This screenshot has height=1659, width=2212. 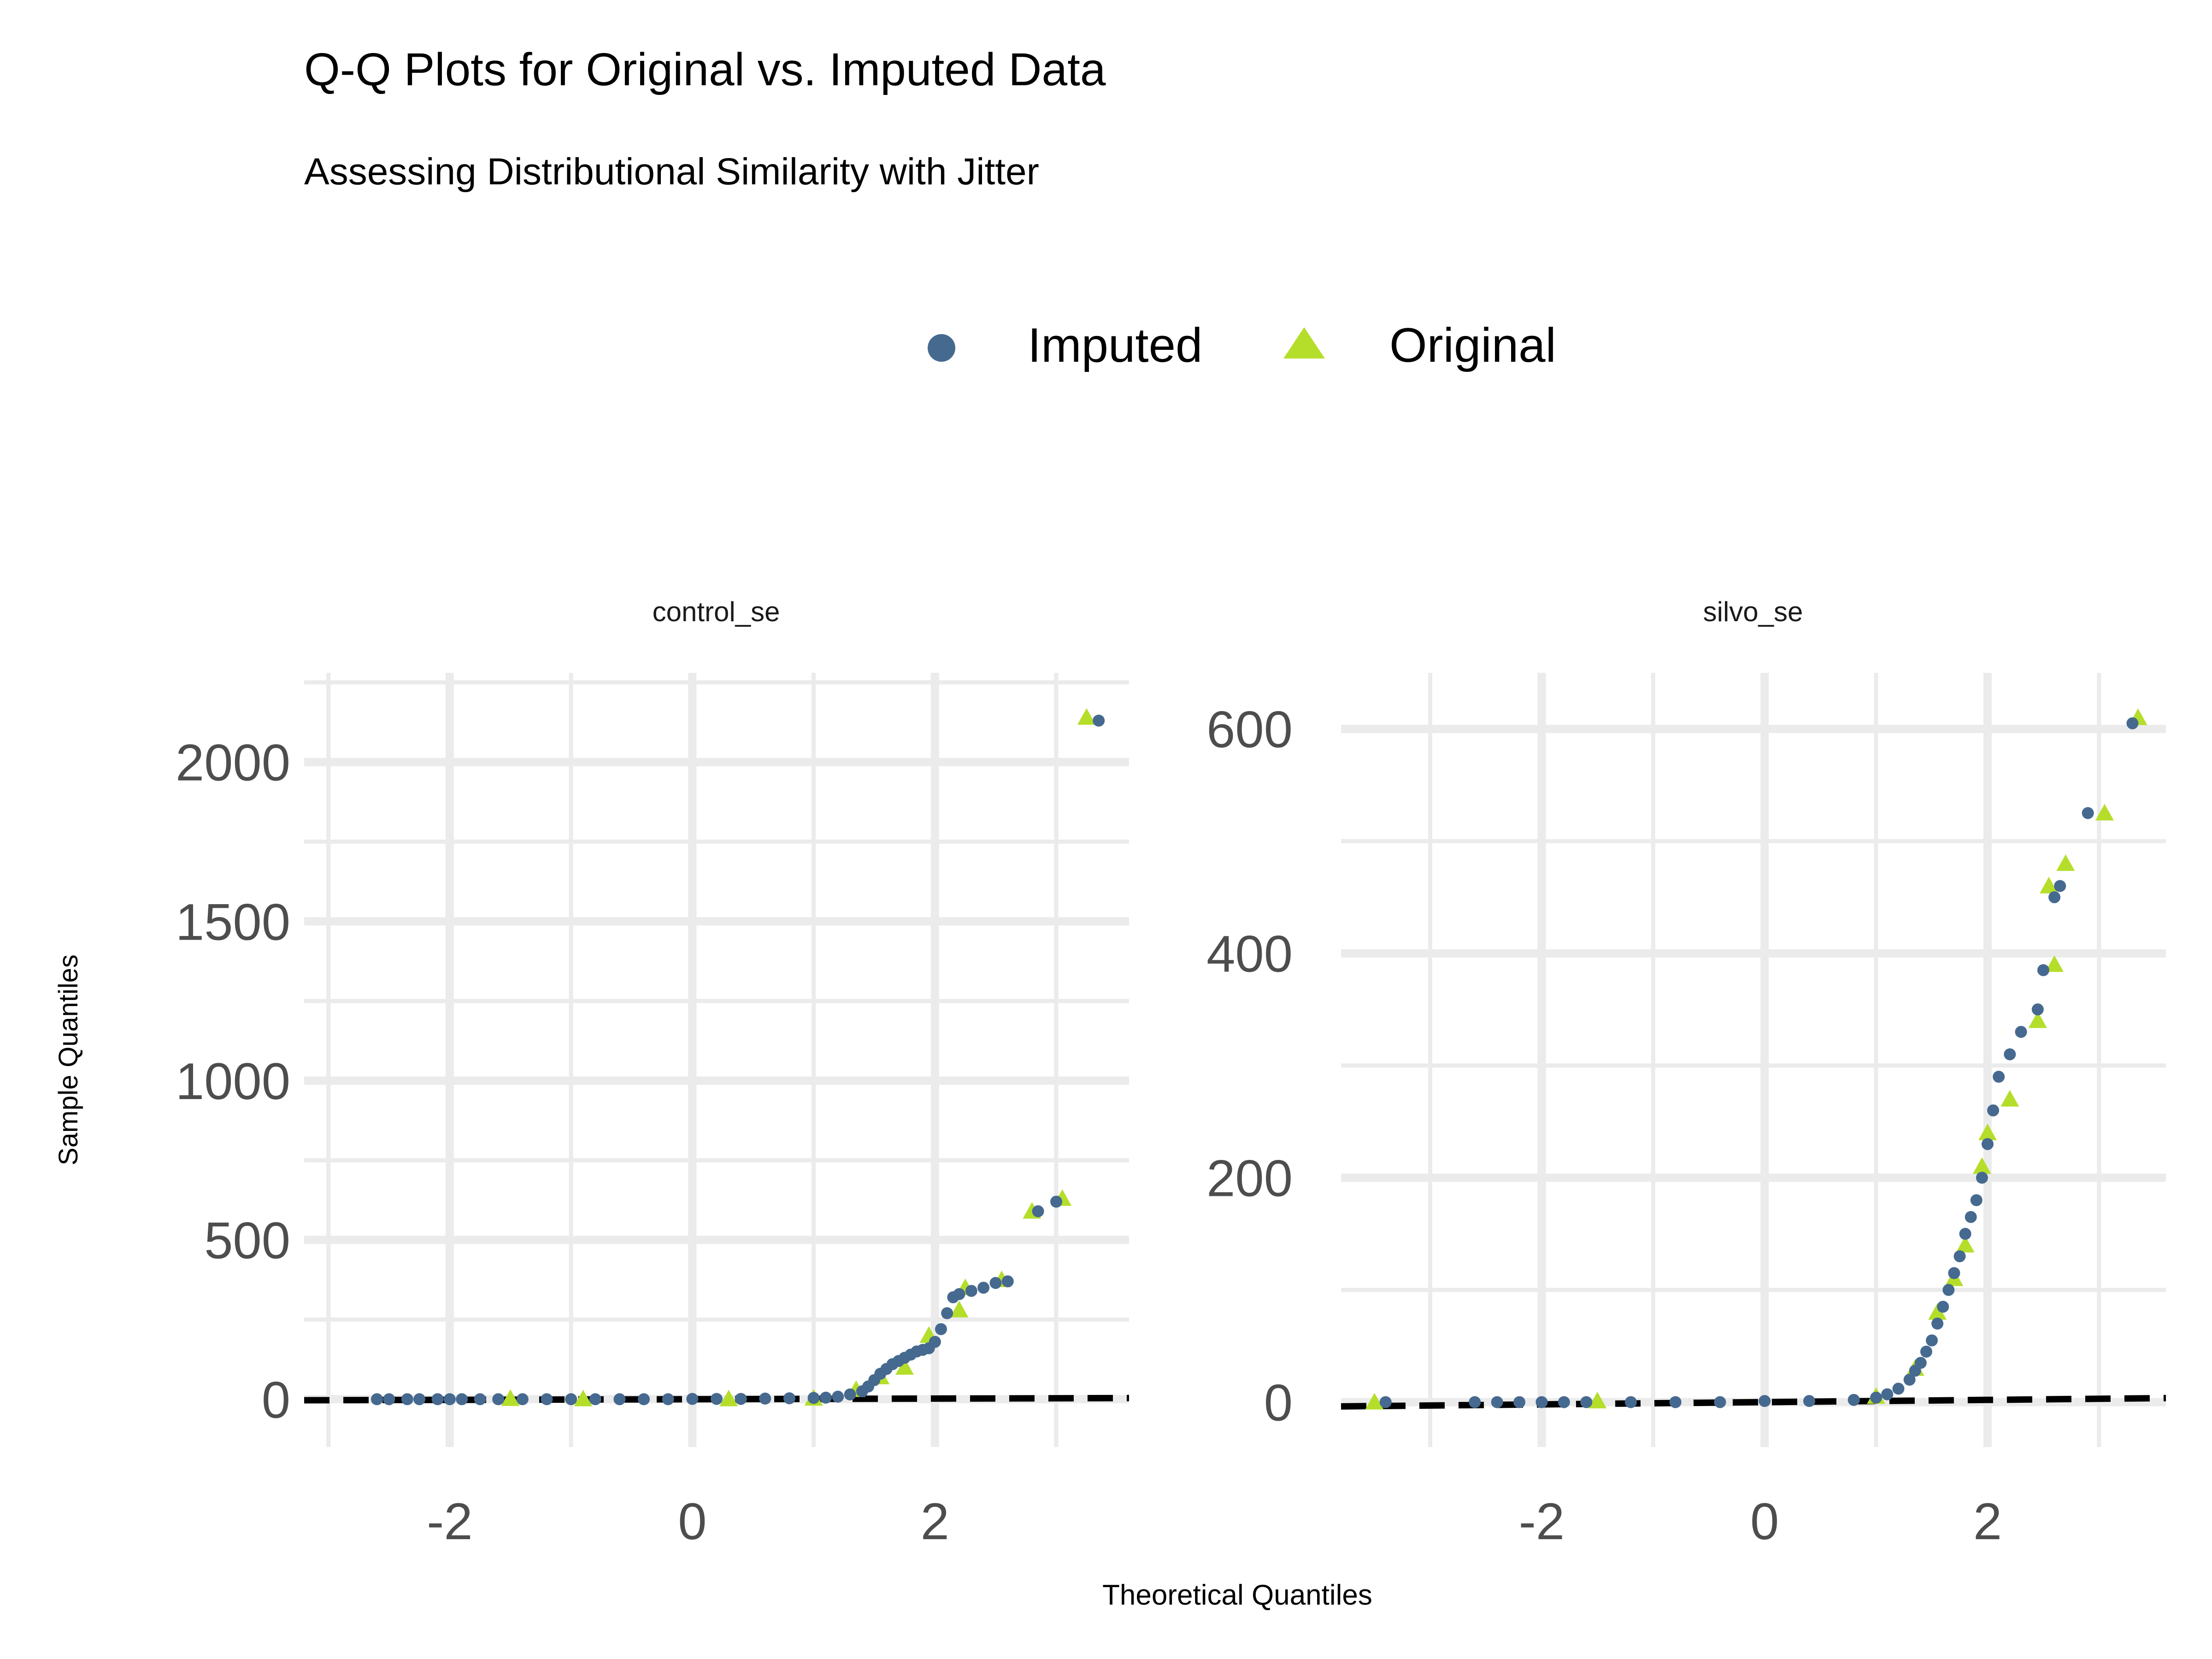 What do you see at coordinates (1249, 730) in the screenshot?
I see `y-tick-label: 600` at bounding box center [1249, 730].